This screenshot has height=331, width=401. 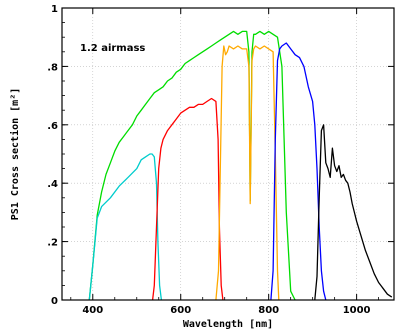 I want to click on y-tick-label: 1, so click(x=54, y=9).